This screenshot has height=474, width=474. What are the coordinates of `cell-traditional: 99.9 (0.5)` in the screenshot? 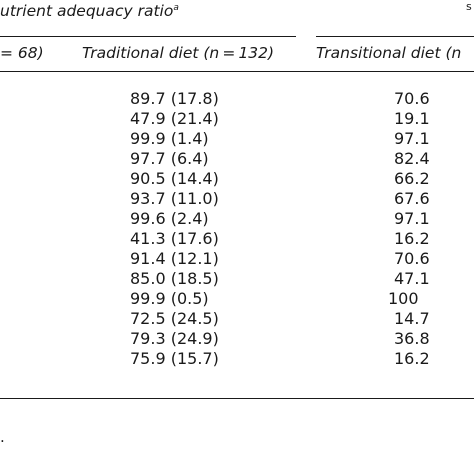 It's located at (169, 298).